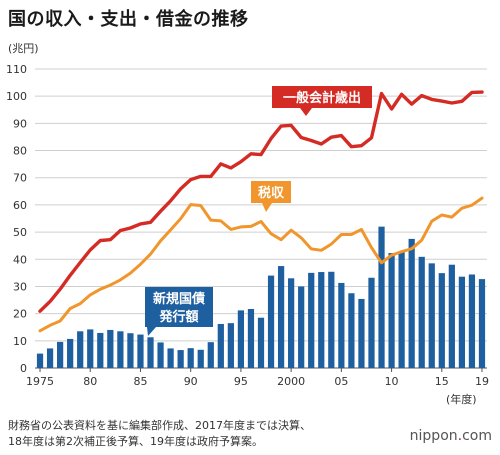 The image size is (500, 455). I want to click on bond-bar-2013, so click(421, 312).